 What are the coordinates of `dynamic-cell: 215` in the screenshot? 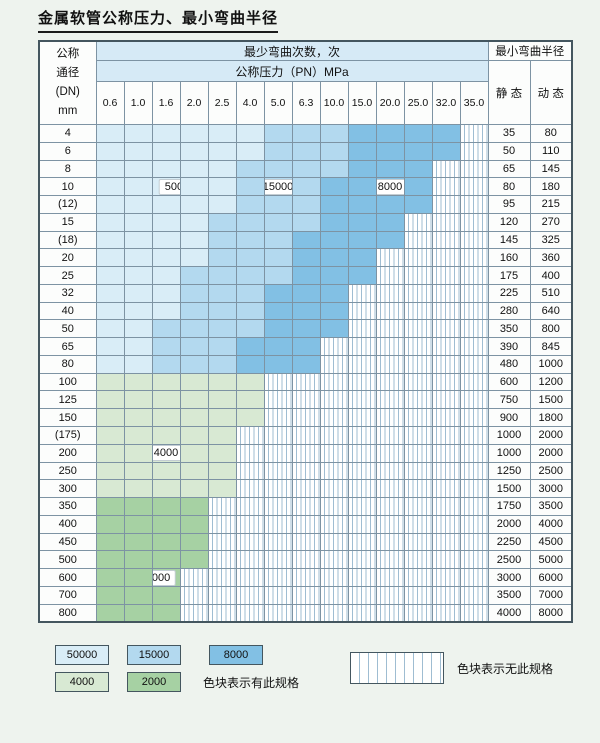 It's located at (551, 204).